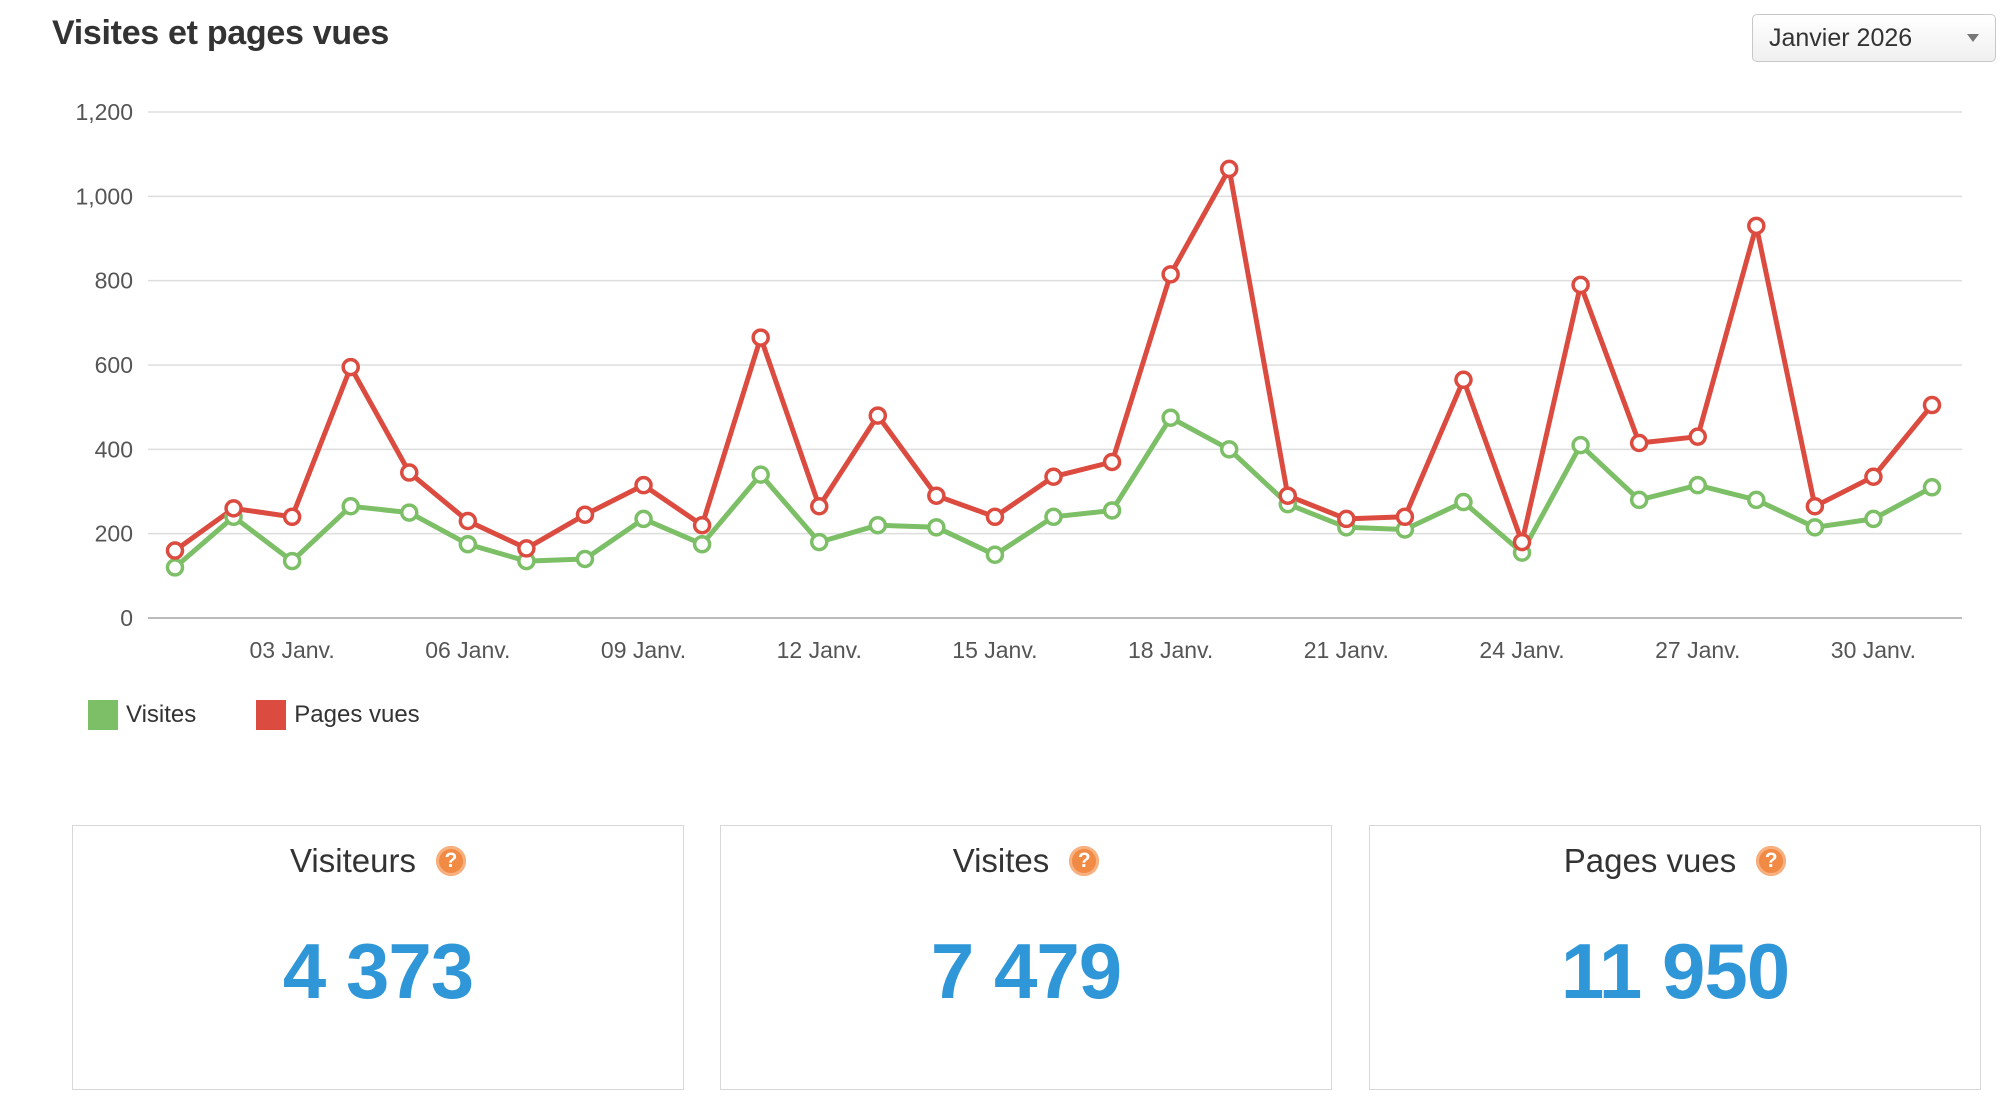 The image size is (2000, 1098). Describe the element at coordinates (1026, 971) in the screenshot. I see `stat-value: 7 479` at that location.